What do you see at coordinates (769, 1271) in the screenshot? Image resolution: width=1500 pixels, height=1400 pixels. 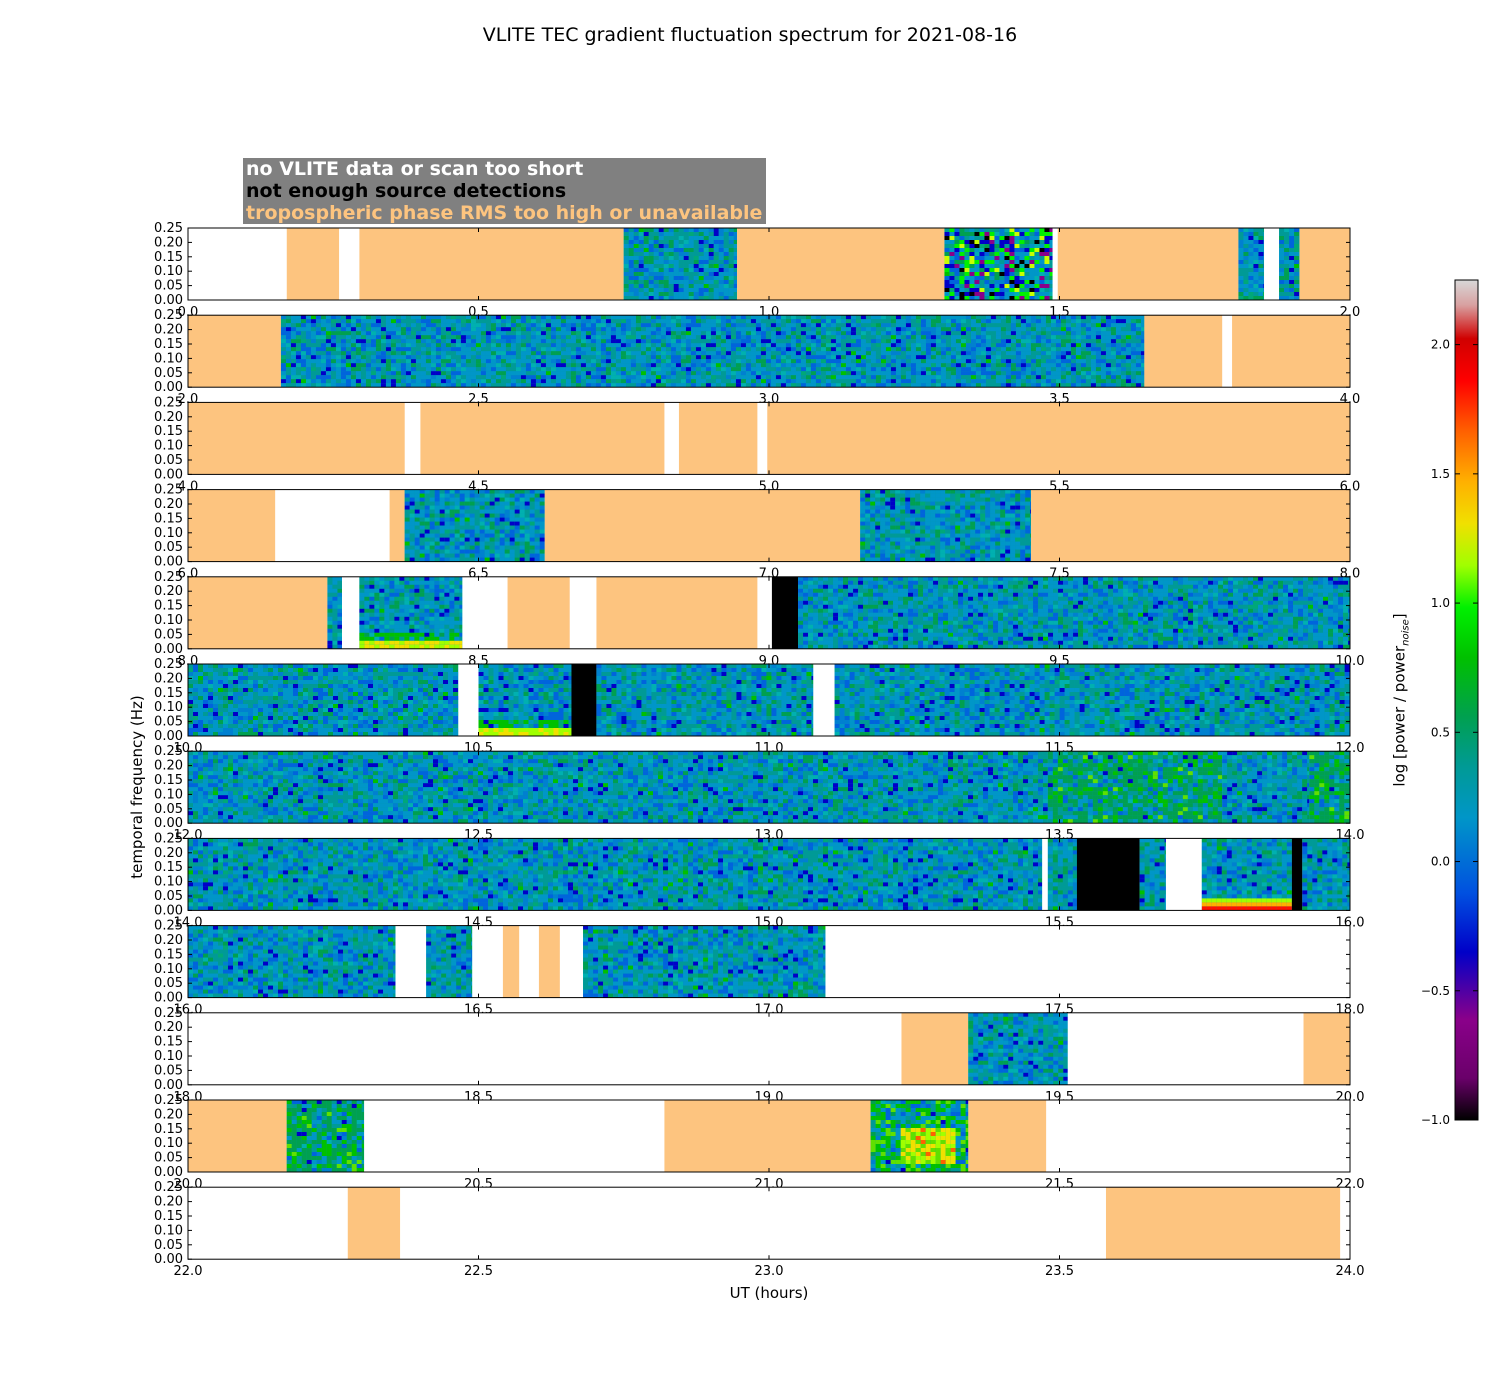 I see `x-tick-label: 23.0` at bounding box center [769, 1271].